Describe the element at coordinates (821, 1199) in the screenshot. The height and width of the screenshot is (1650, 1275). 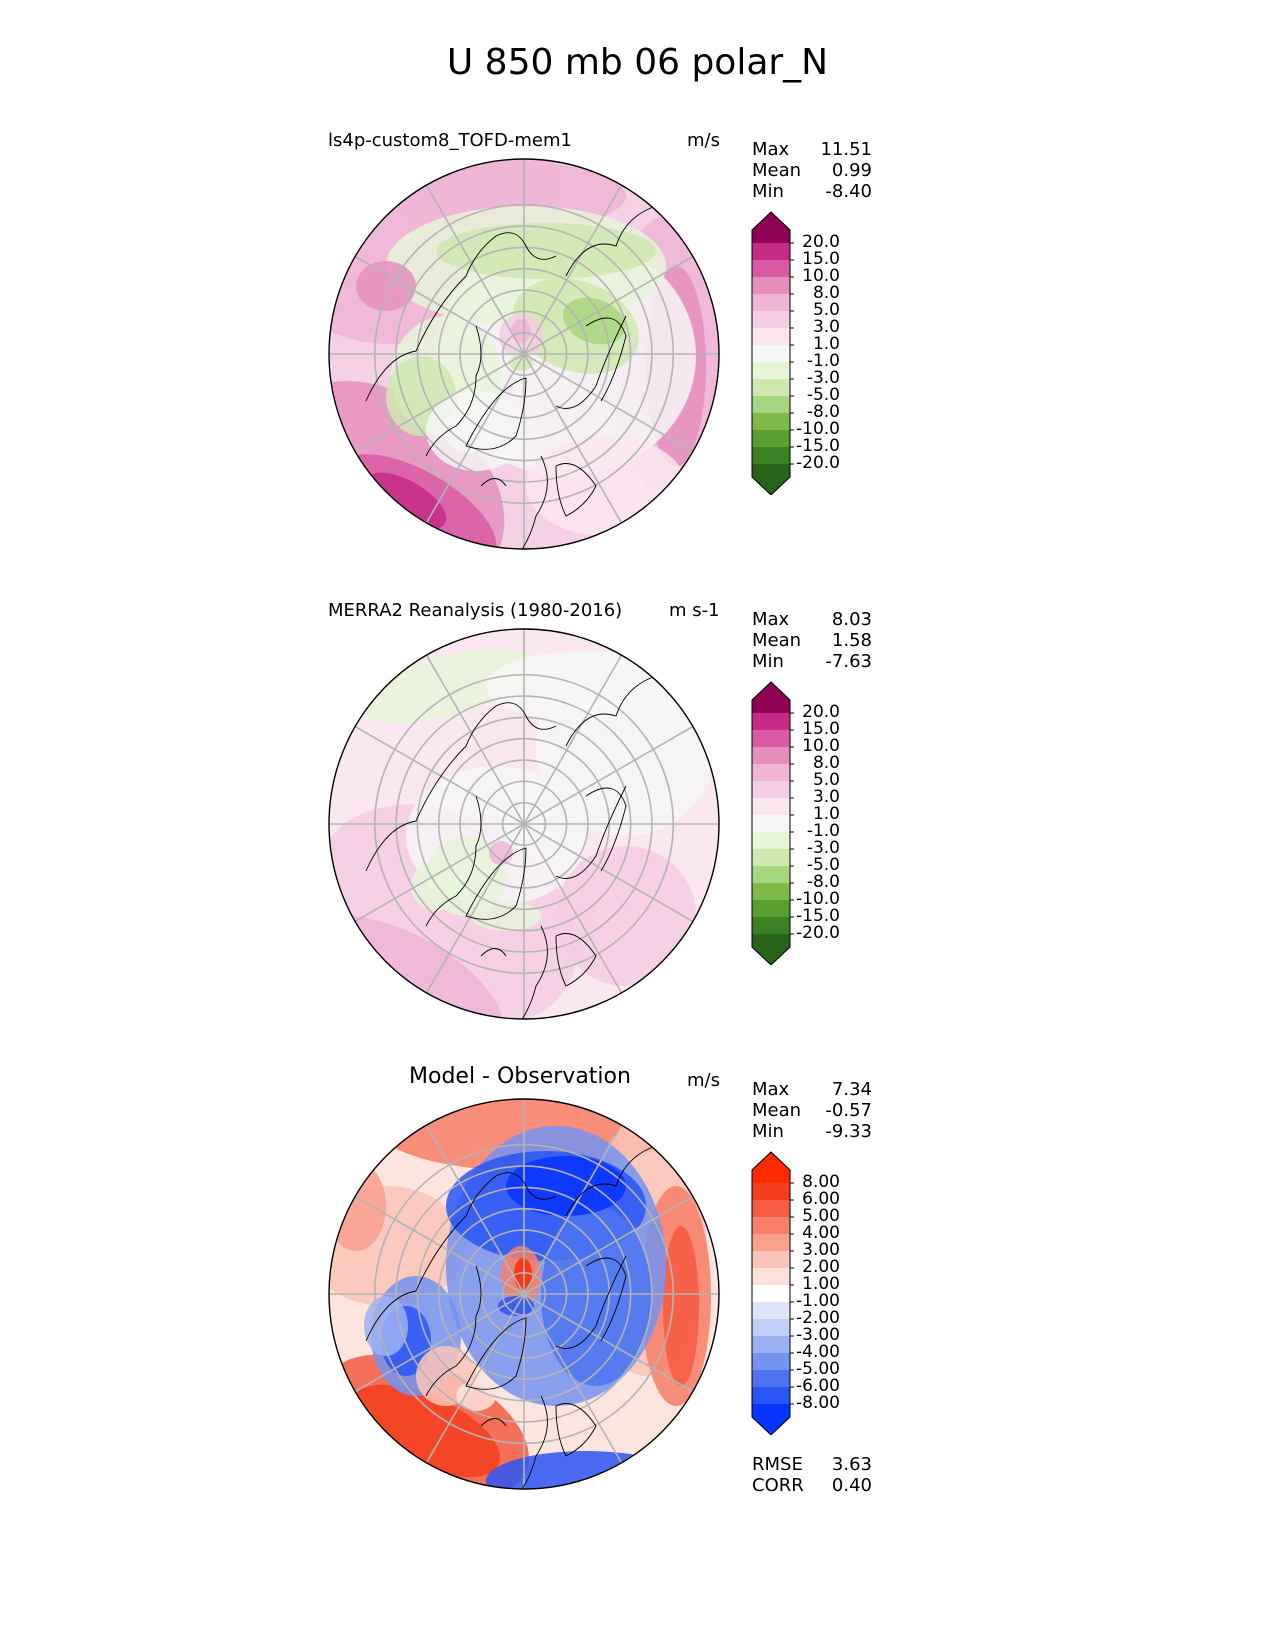
I see `colorbar-tick-label: 6.00` at that location.